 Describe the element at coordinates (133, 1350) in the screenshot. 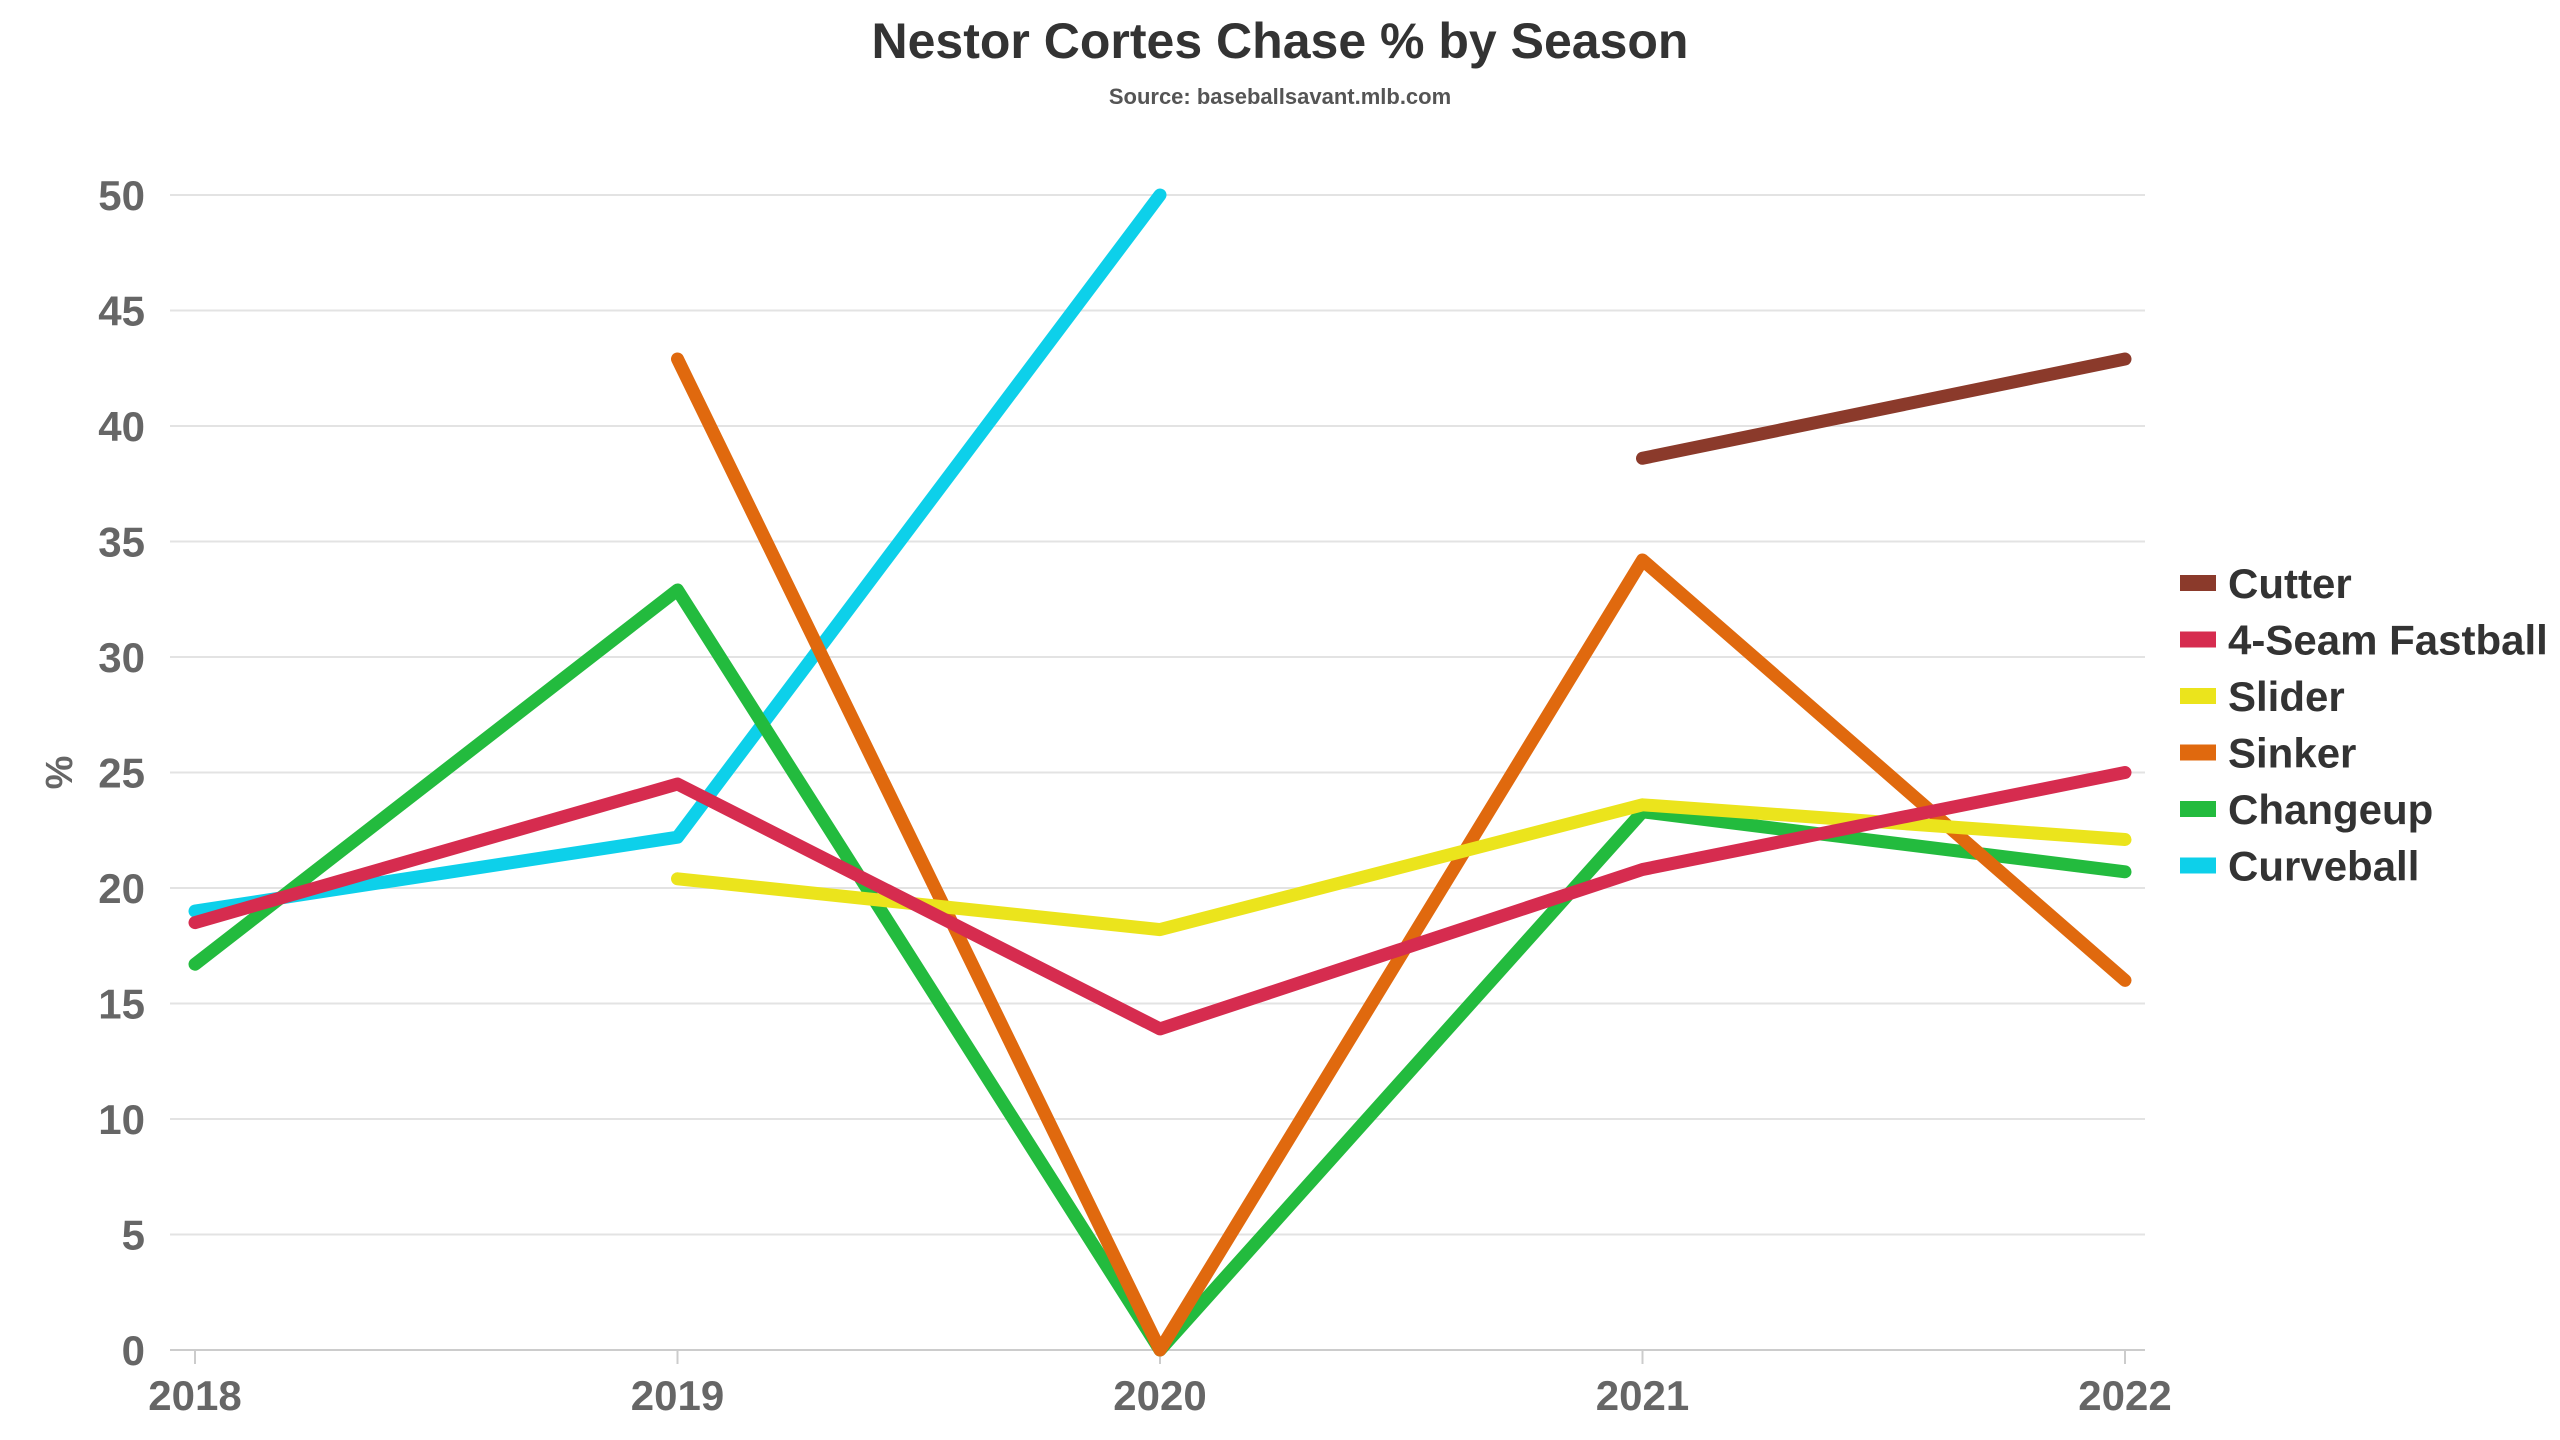

I see `y-tick-label: 0` at that location.